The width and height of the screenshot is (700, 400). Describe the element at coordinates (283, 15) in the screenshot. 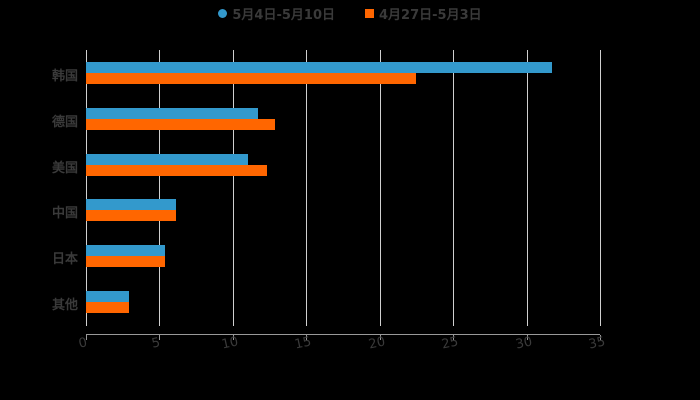

I see `legend-label: 5月4日-5月10日` at that location.